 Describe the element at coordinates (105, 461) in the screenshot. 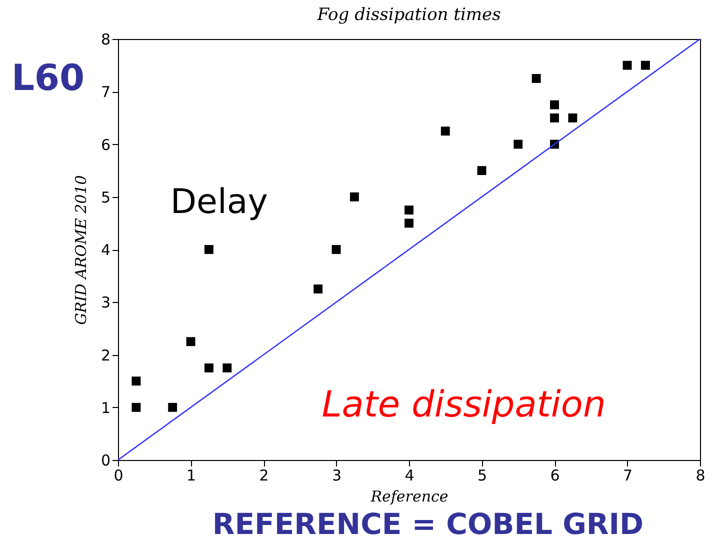

I see `y-tick-label: 0` at that location.